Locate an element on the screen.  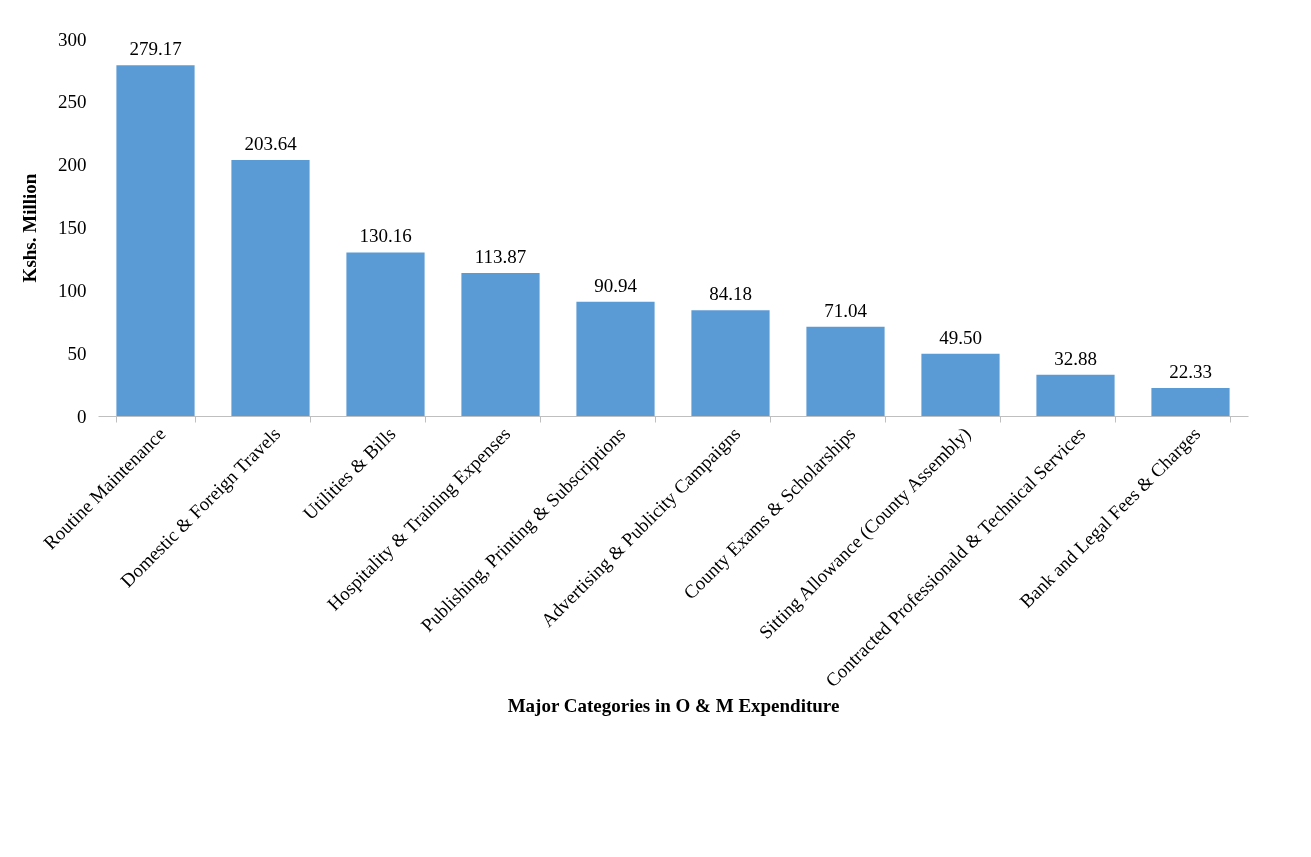
data-label: 130.16 is located at coordinates (385, 236).